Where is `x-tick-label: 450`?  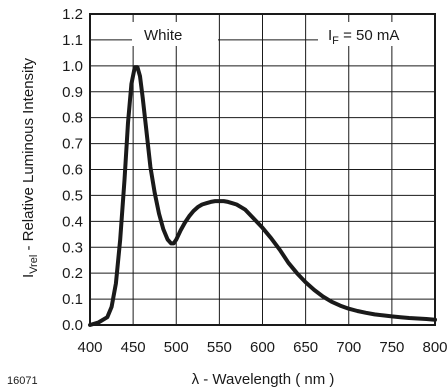
x-tick-label: 450 is located at coordinates (133, 347).